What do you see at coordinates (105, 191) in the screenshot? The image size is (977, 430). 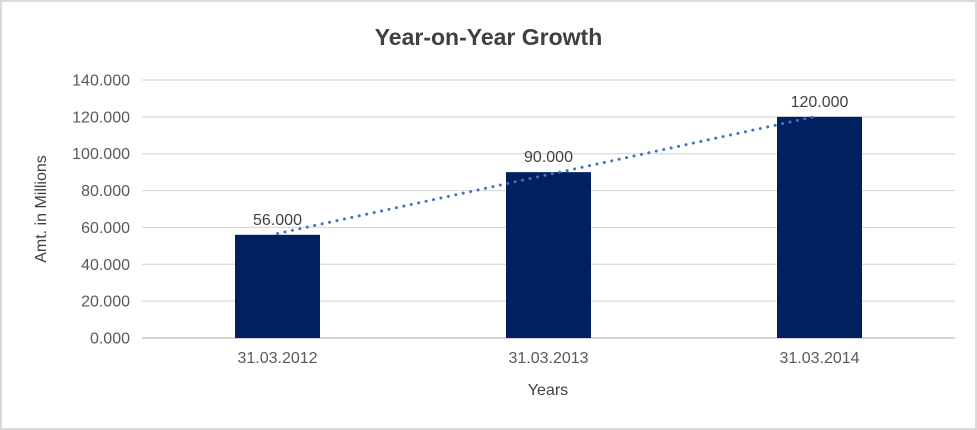 I see `y-tick-label: 80.000` at bounding box center [105, 191].